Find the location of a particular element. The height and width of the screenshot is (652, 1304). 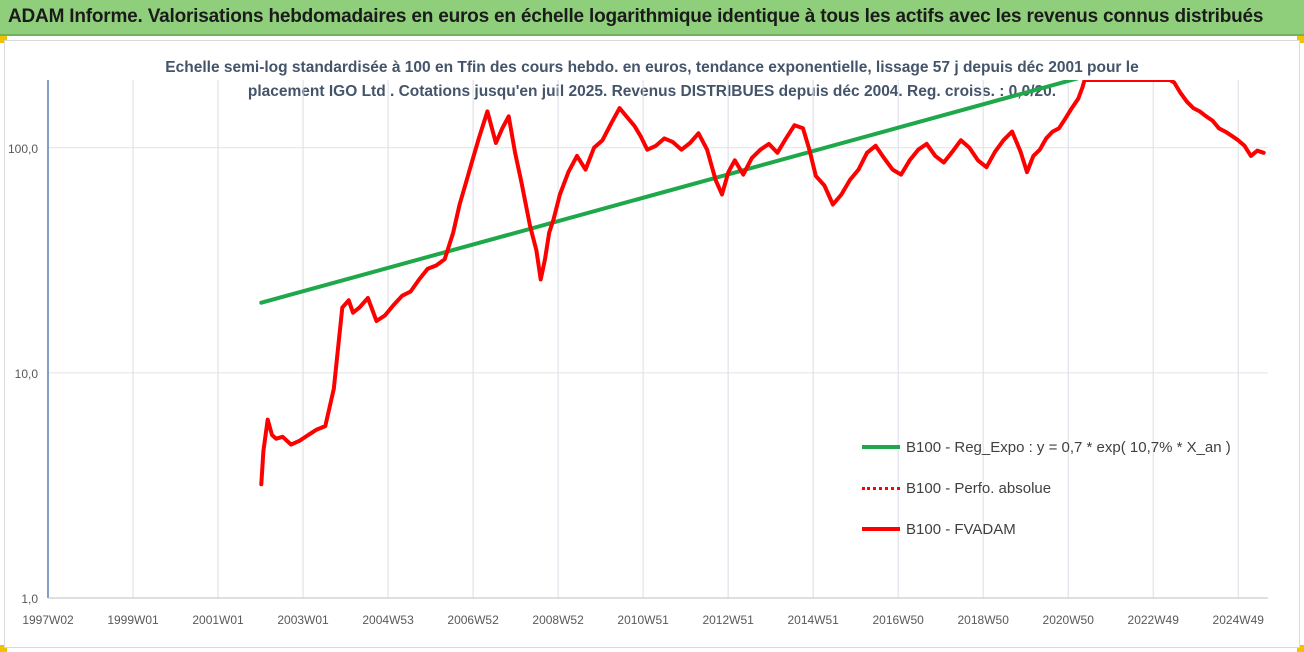

legend-label-perfo: B100 - Perfo. absolue is located at coordinates (979, 488).